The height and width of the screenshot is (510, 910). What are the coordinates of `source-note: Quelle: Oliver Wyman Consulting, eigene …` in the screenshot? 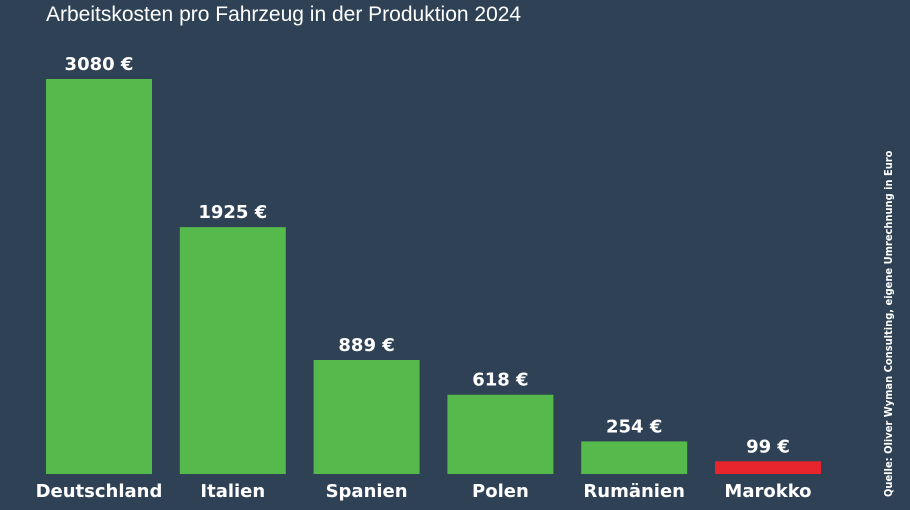 It's located at (888, 323).